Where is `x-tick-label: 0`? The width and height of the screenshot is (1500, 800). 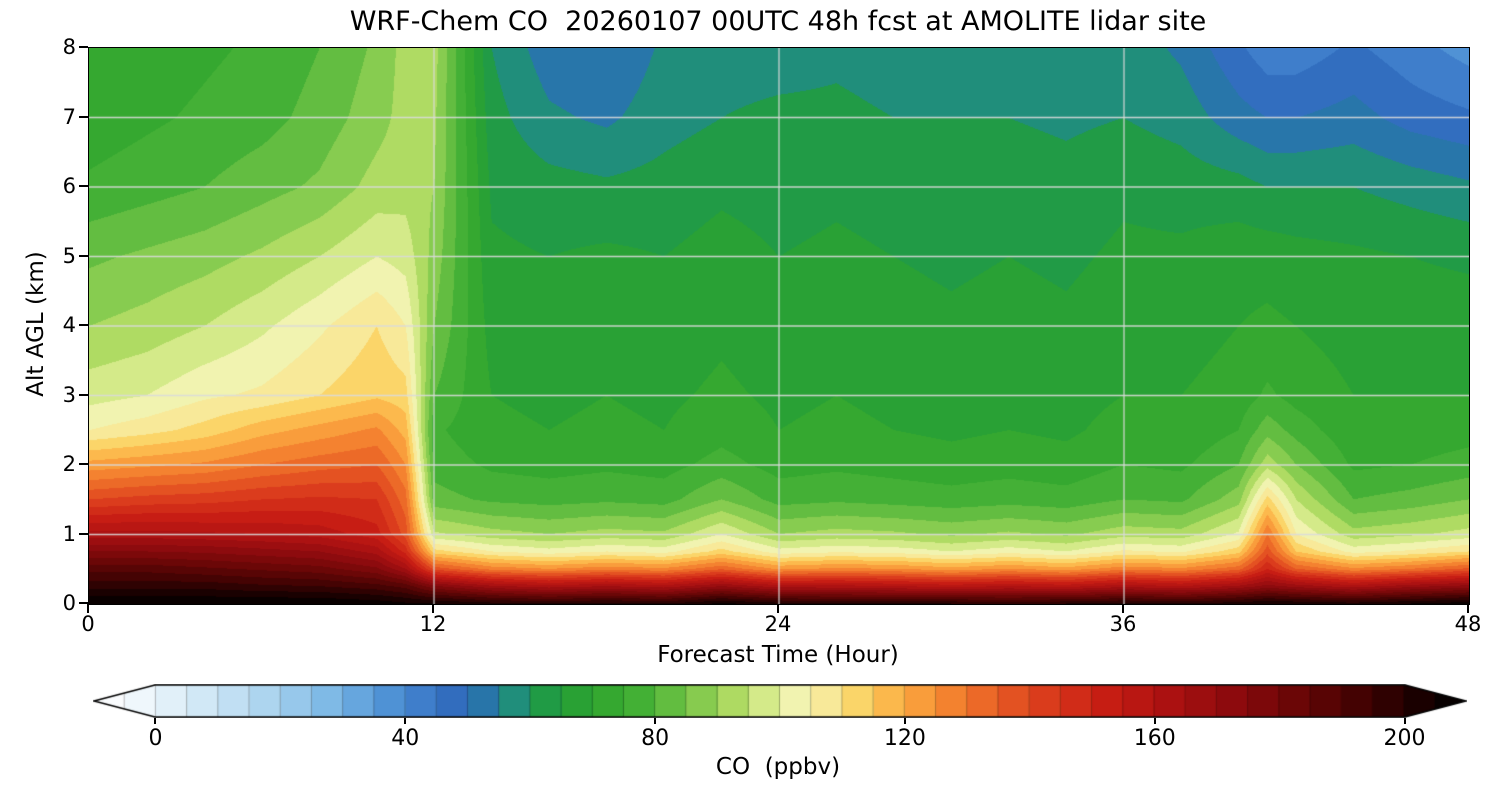
x-tick-label: 0 is located at coordinates (88, 624).